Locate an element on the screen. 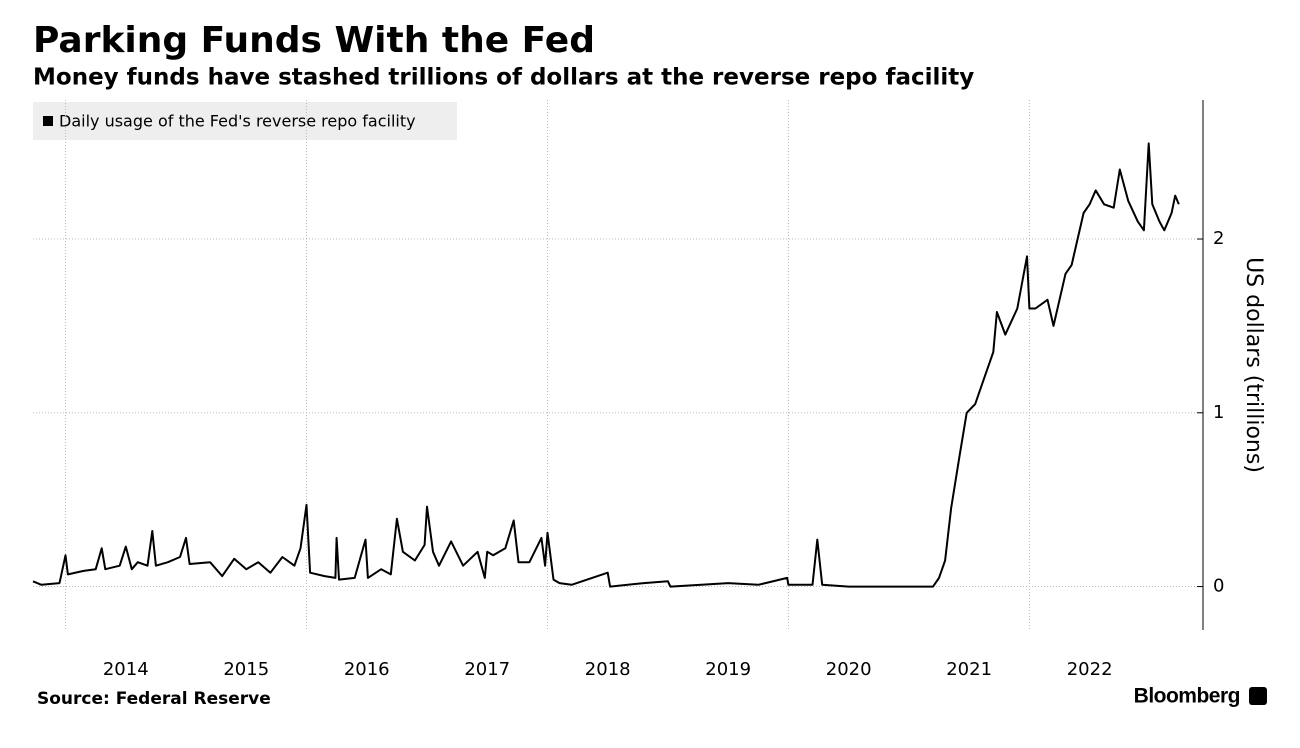  x-tick-label: 2018 is located at coordinates (608, 669).